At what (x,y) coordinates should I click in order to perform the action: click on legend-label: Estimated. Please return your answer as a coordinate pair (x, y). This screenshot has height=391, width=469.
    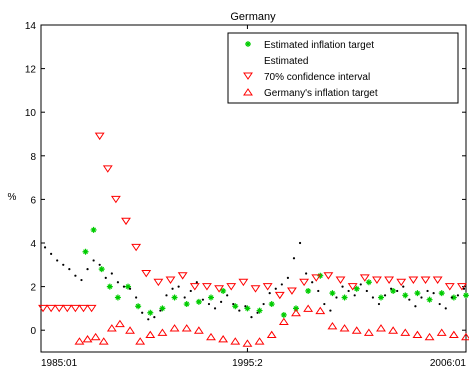
    Looking at the image, I should click on (286, 61).